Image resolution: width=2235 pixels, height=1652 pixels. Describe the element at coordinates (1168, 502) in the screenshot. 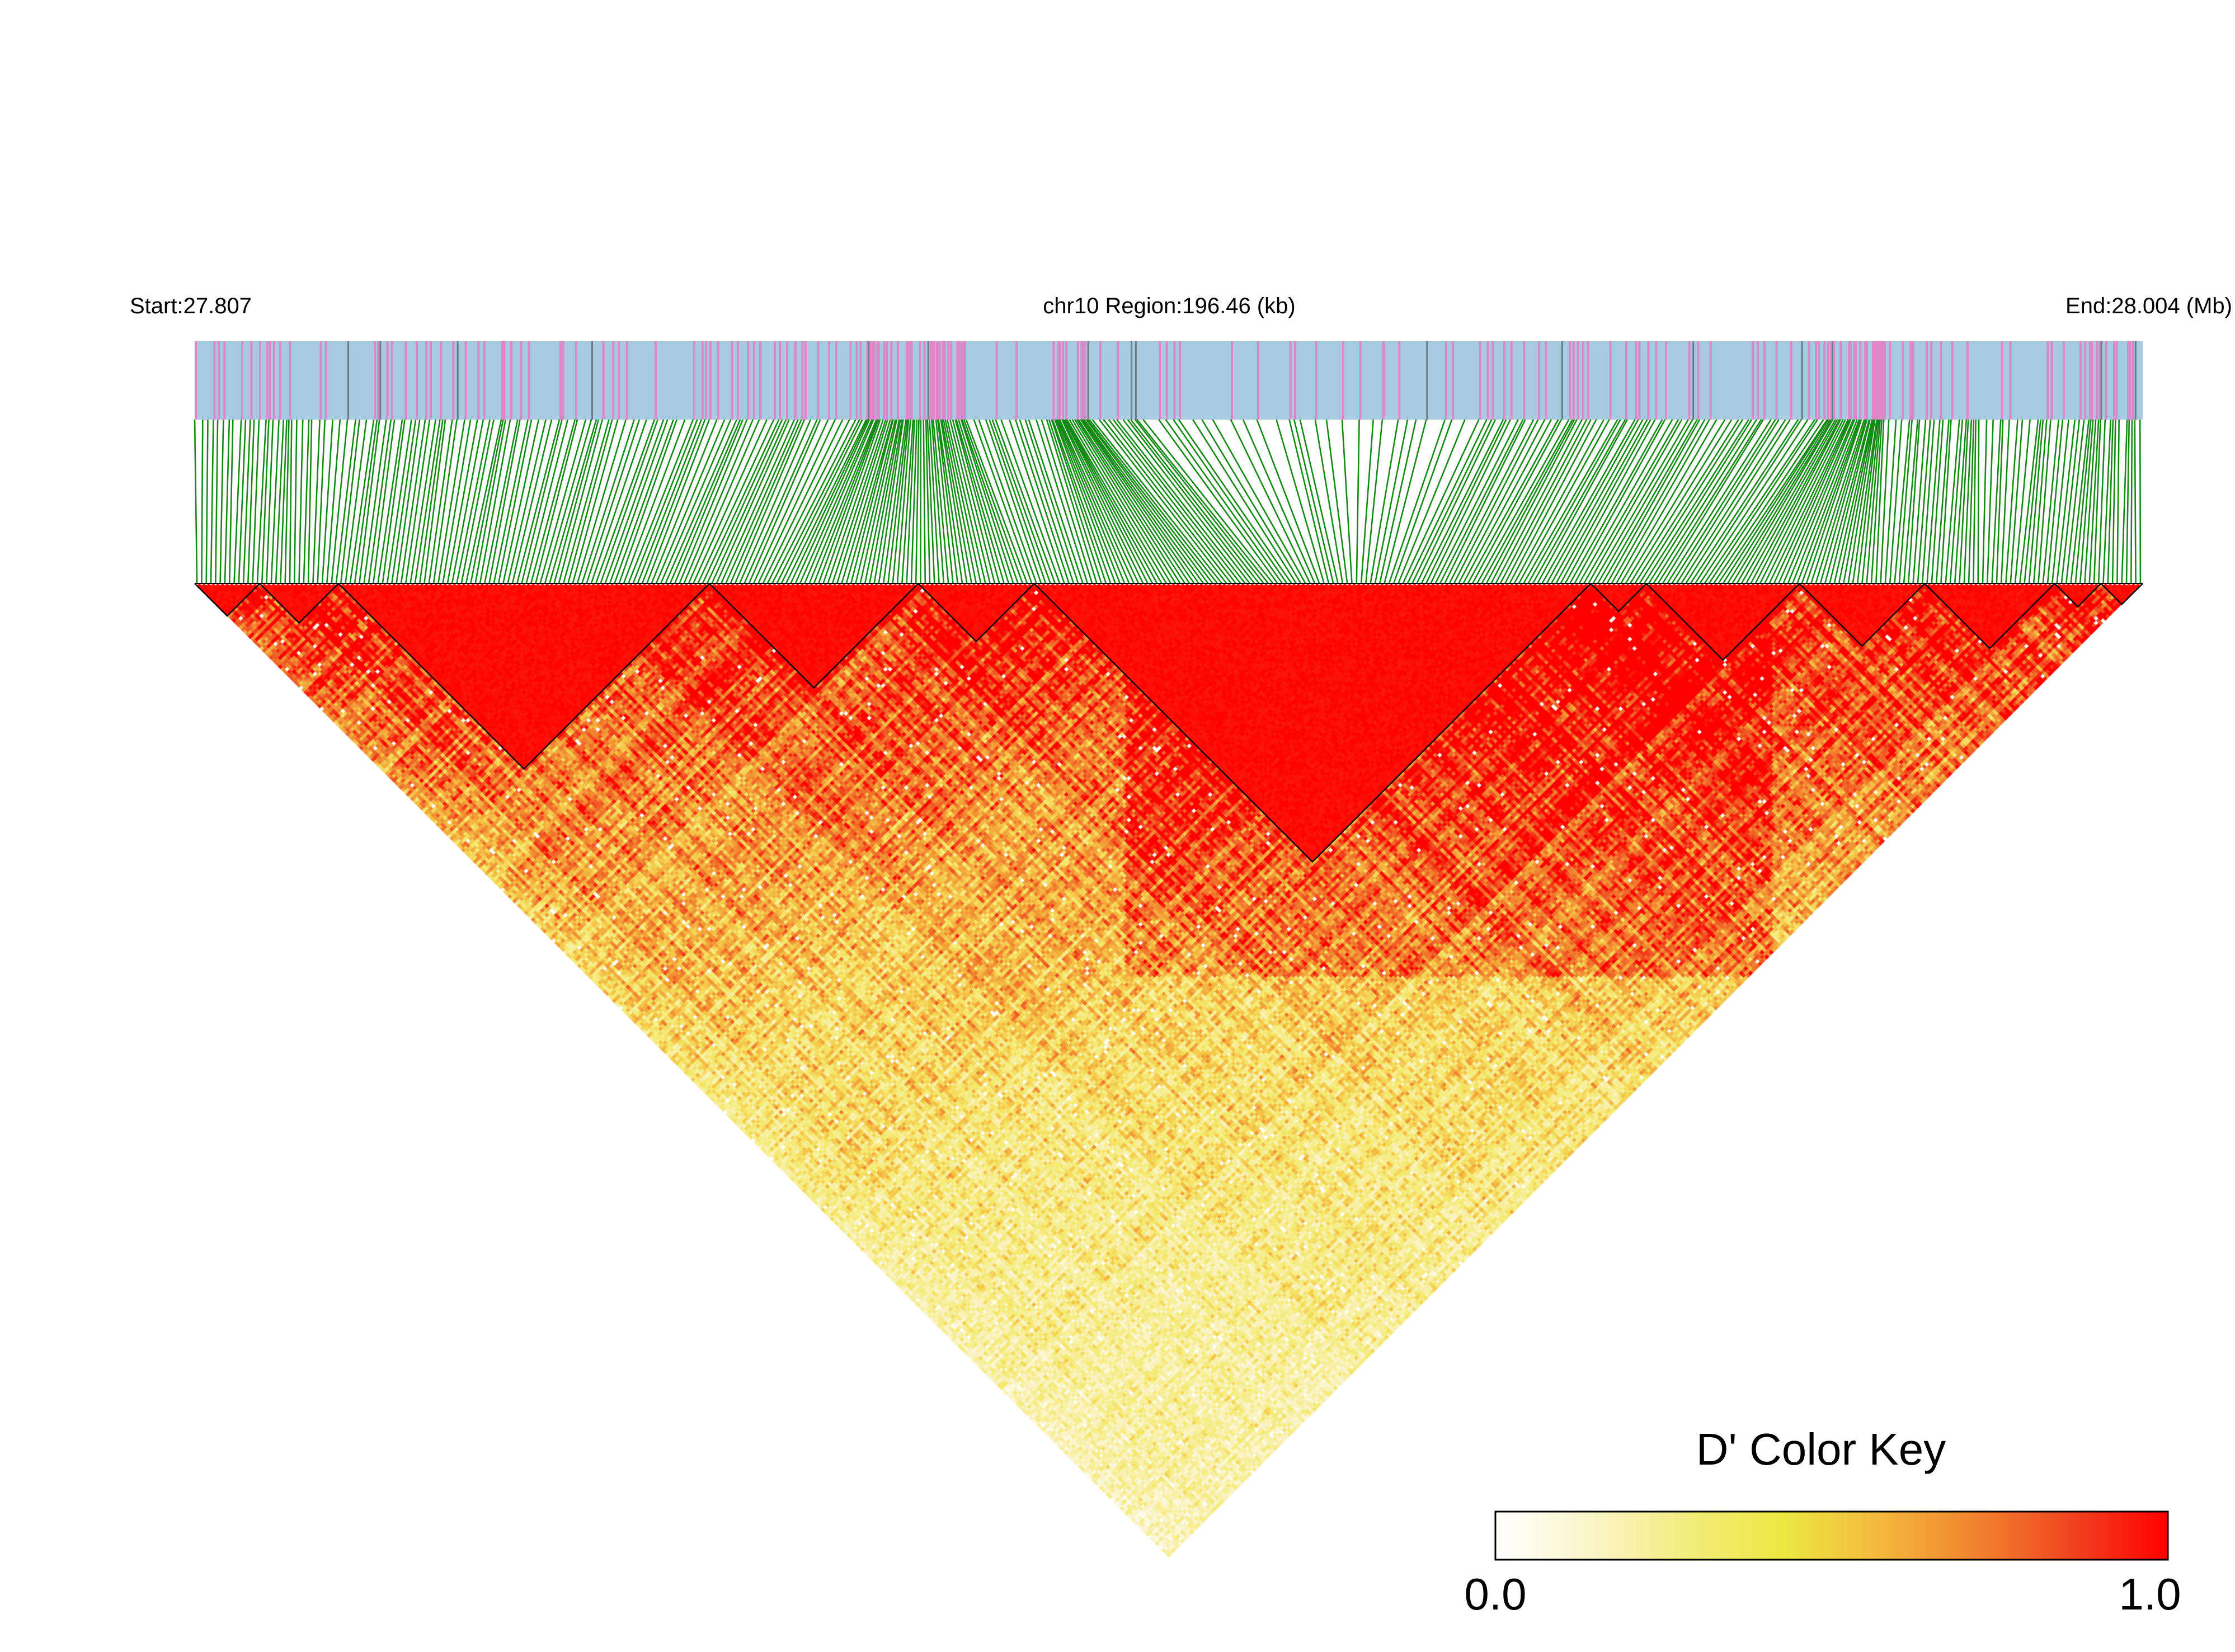

I see `snp-connector-lines` at that location.